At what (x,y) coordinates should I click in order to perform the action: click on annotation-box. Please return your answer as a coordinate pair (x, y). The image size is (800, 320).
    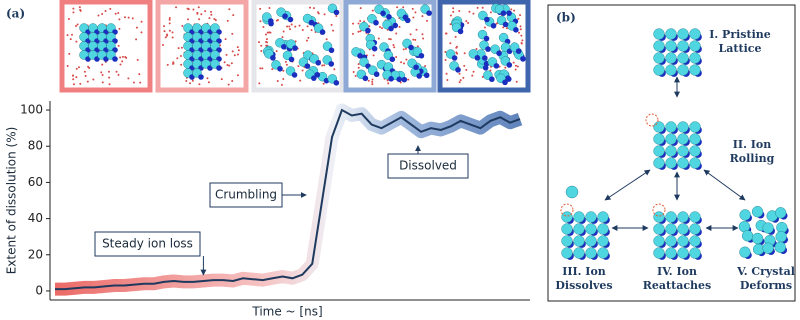
    Looking at the image, I should click on (428, 166).